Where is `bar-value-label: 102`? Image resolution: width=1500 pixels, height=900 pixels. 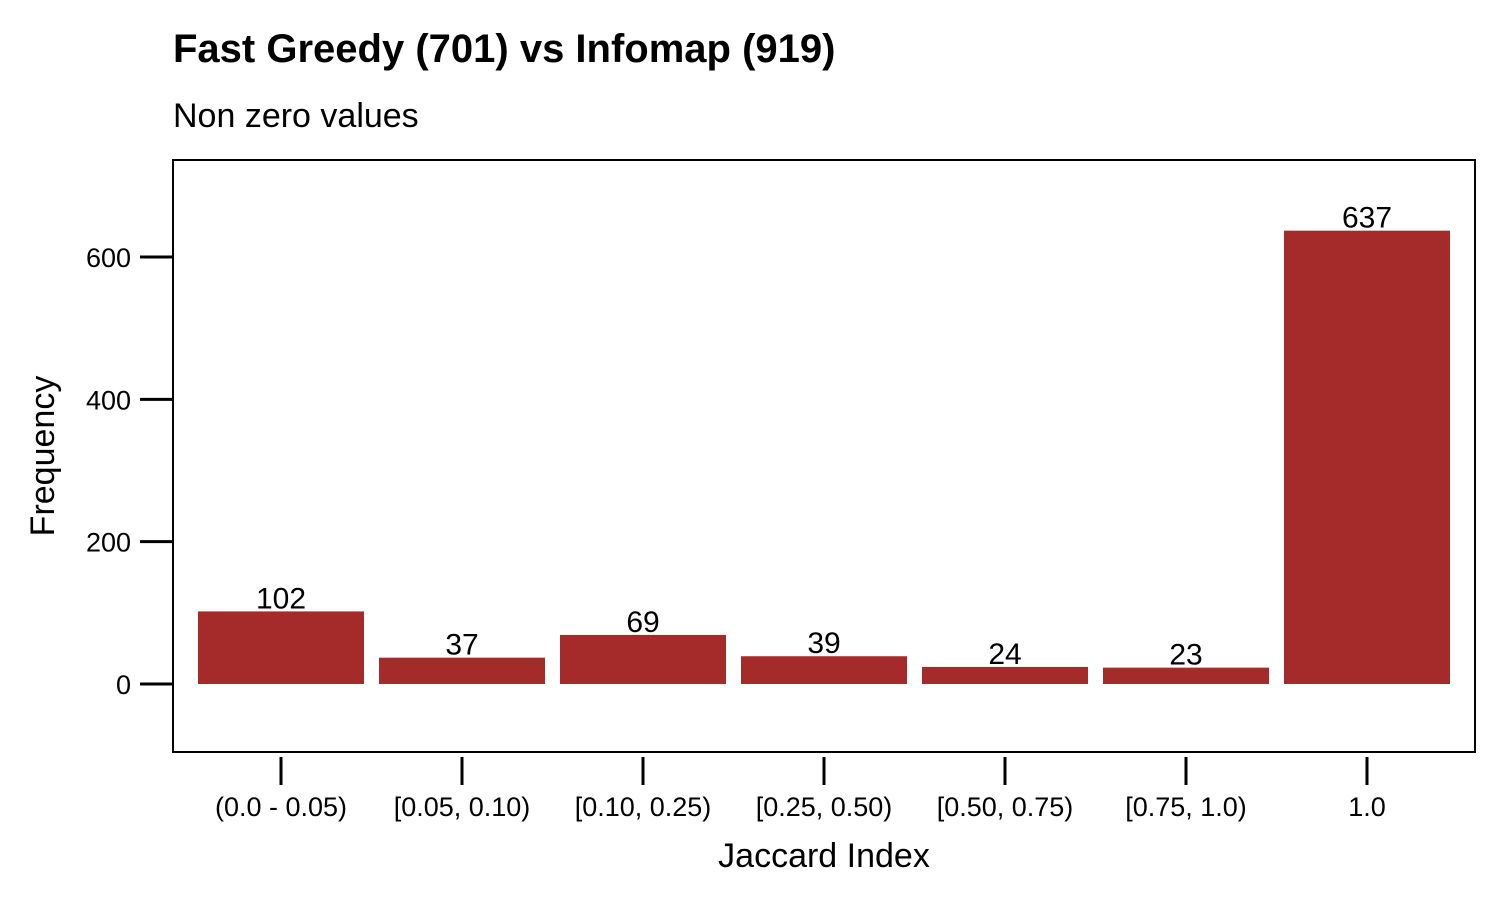
bar-value-label: 102 is located at coordinates (281, 598).